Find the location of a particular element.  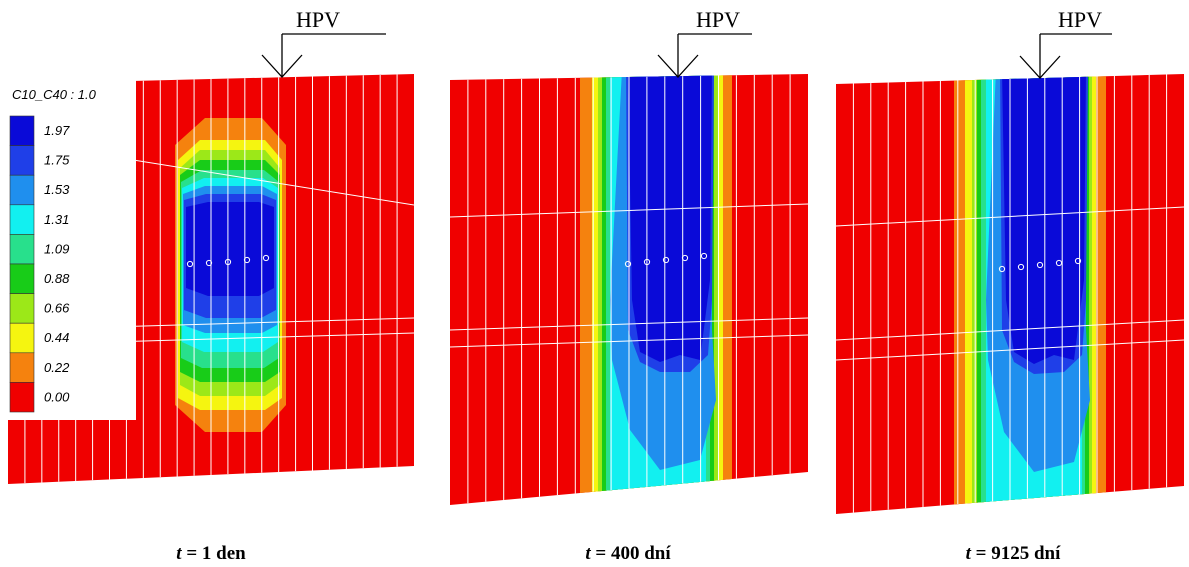

caption-panel-2: t = 400 dní is located at coordinates (628, 553).